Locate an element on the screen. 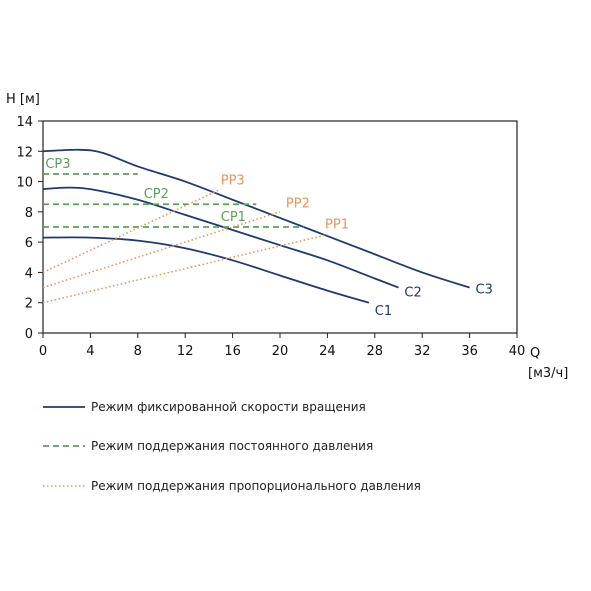 This screenshot has width=591, height=591. y-tick-label: 8 is located at coordinates (29, 213).